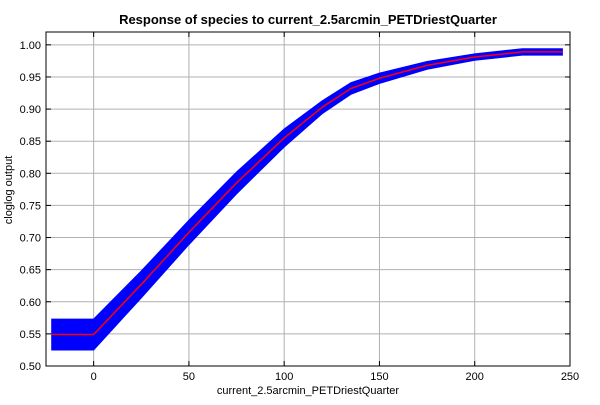 The image size is (600, 405). What do you see at coordinates (189, 377) in the screenshot?
I see `x-tick-label: 50` at bounding box center [189, 377].